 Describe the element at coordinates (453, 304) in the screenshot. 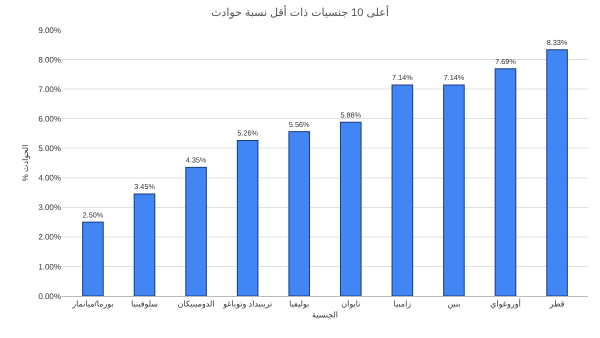

I see `x-tick-label: بنين` at that location.